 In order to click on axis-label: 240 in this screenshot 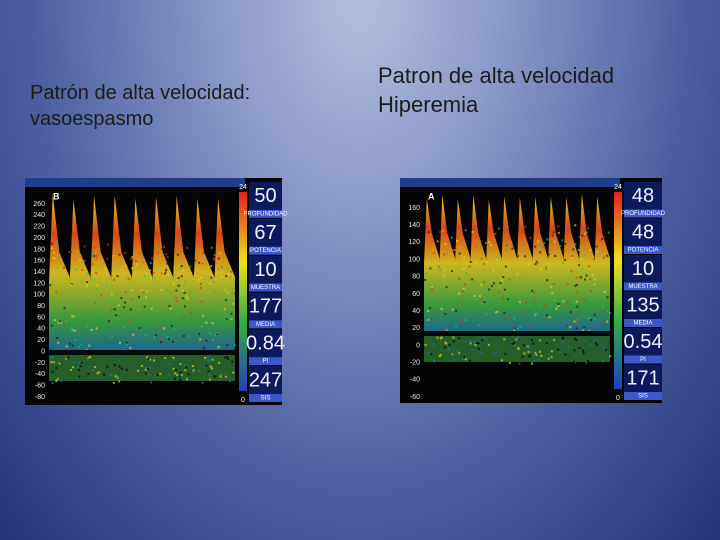, I will do `click(39, 215)`.